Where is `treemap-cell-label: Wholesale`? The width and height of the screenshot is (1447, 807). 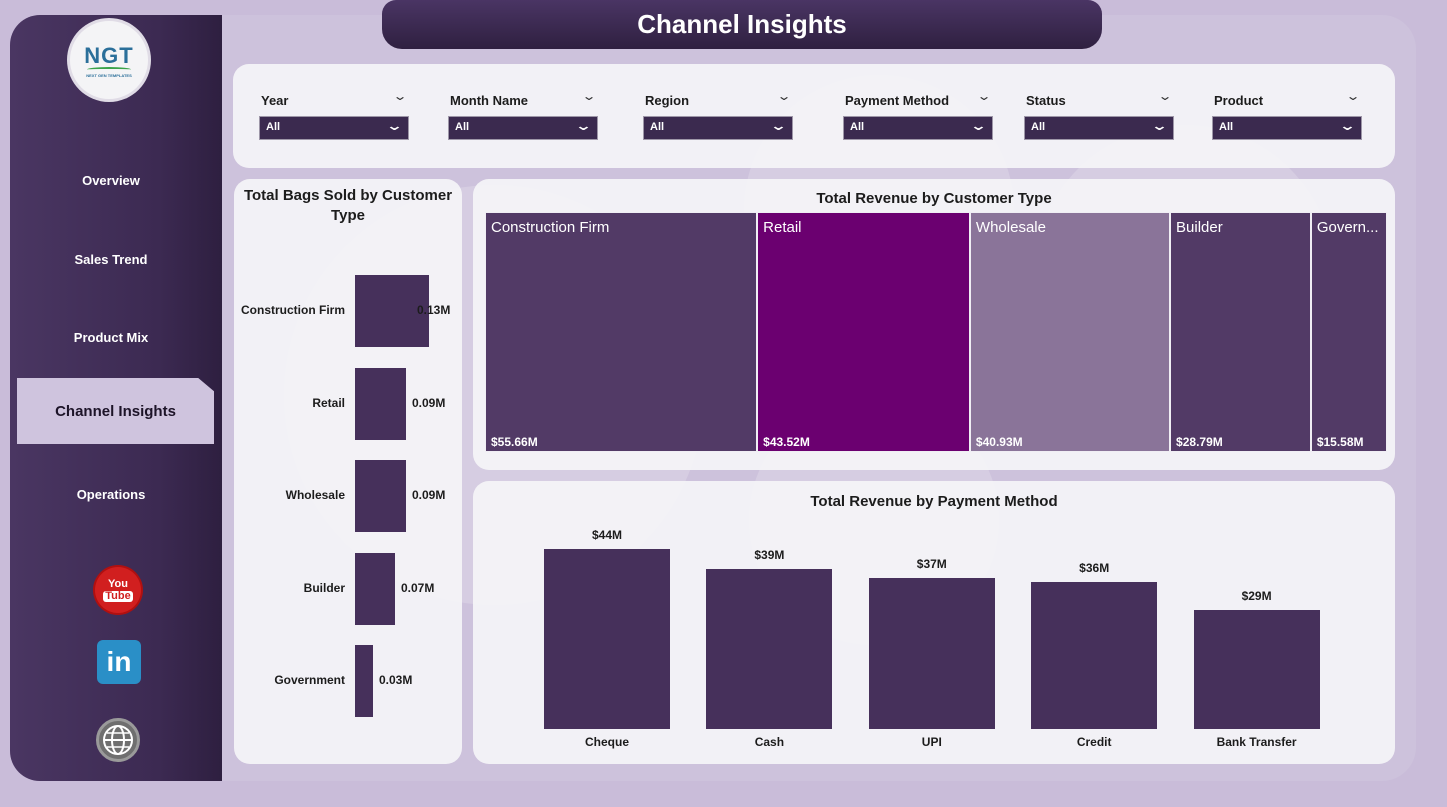
treemap-cell-label: Wholesale is located at coordinates (1010, 227).